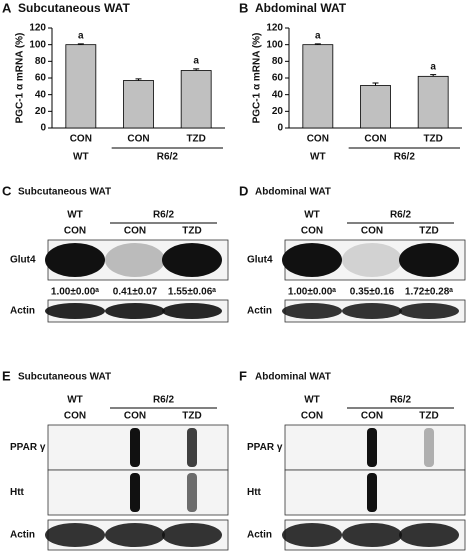  What do you see at coordinates (243, 7) in the screenshot?
I see `panel-letter: B` at bounding box center [243, 7].